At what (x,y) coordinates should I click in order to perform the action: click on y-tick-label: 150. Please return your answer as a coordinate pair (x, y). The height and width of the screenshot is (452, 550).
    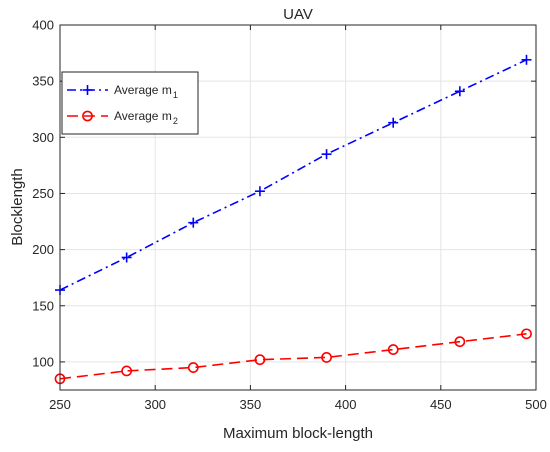
    Looking at the image, I should click on (43, 305).